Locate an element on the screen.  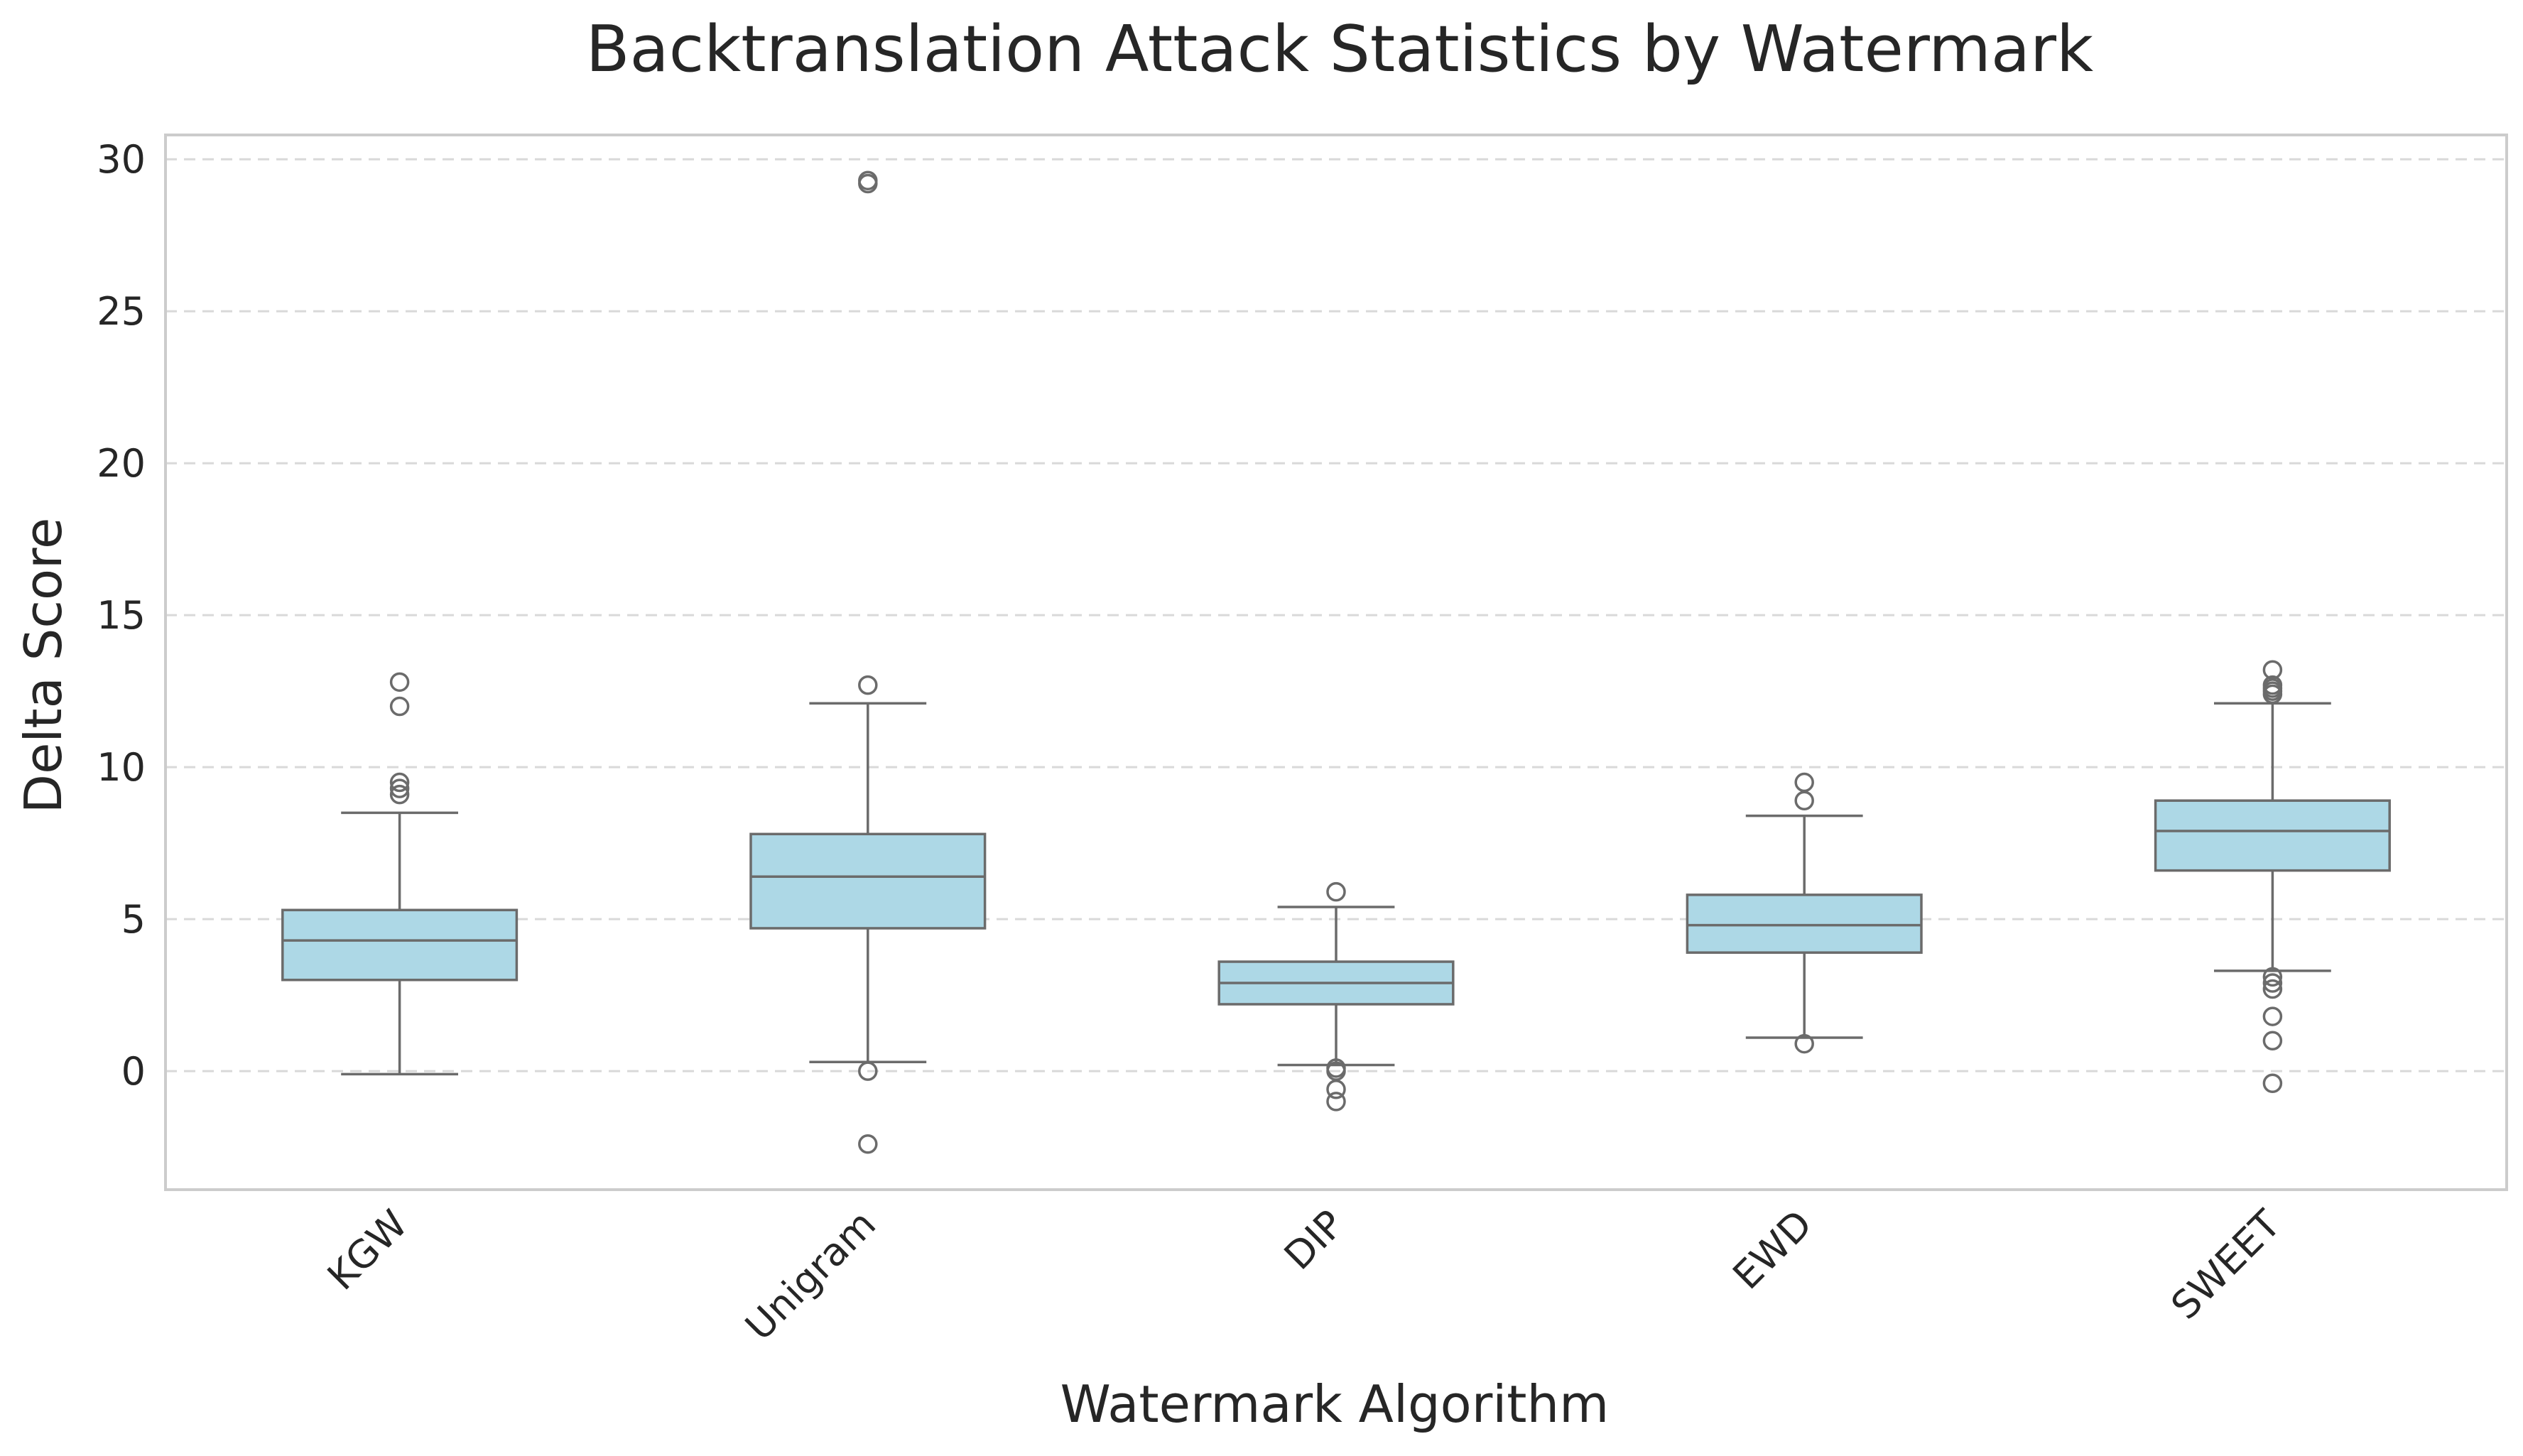
y-tick-label-10: 10 is located at coordinates (121, 768).